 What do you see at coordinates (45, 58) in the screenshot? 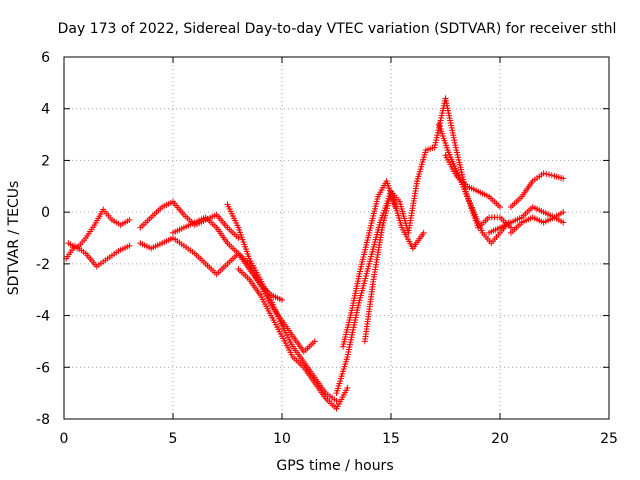
I see `y-tick-label: 6` at bounding box center [45, 58].